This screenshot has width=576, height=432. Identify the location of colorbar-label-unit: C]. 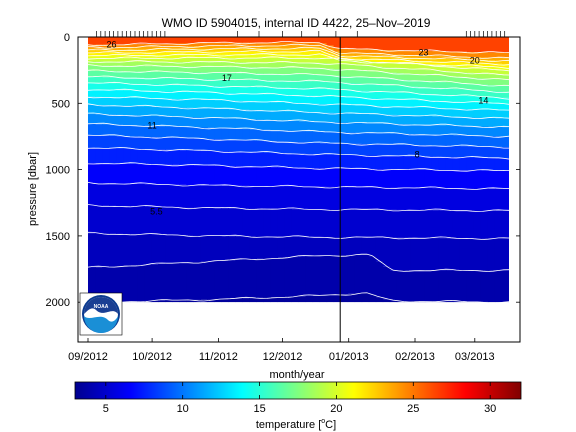
(330, 425).